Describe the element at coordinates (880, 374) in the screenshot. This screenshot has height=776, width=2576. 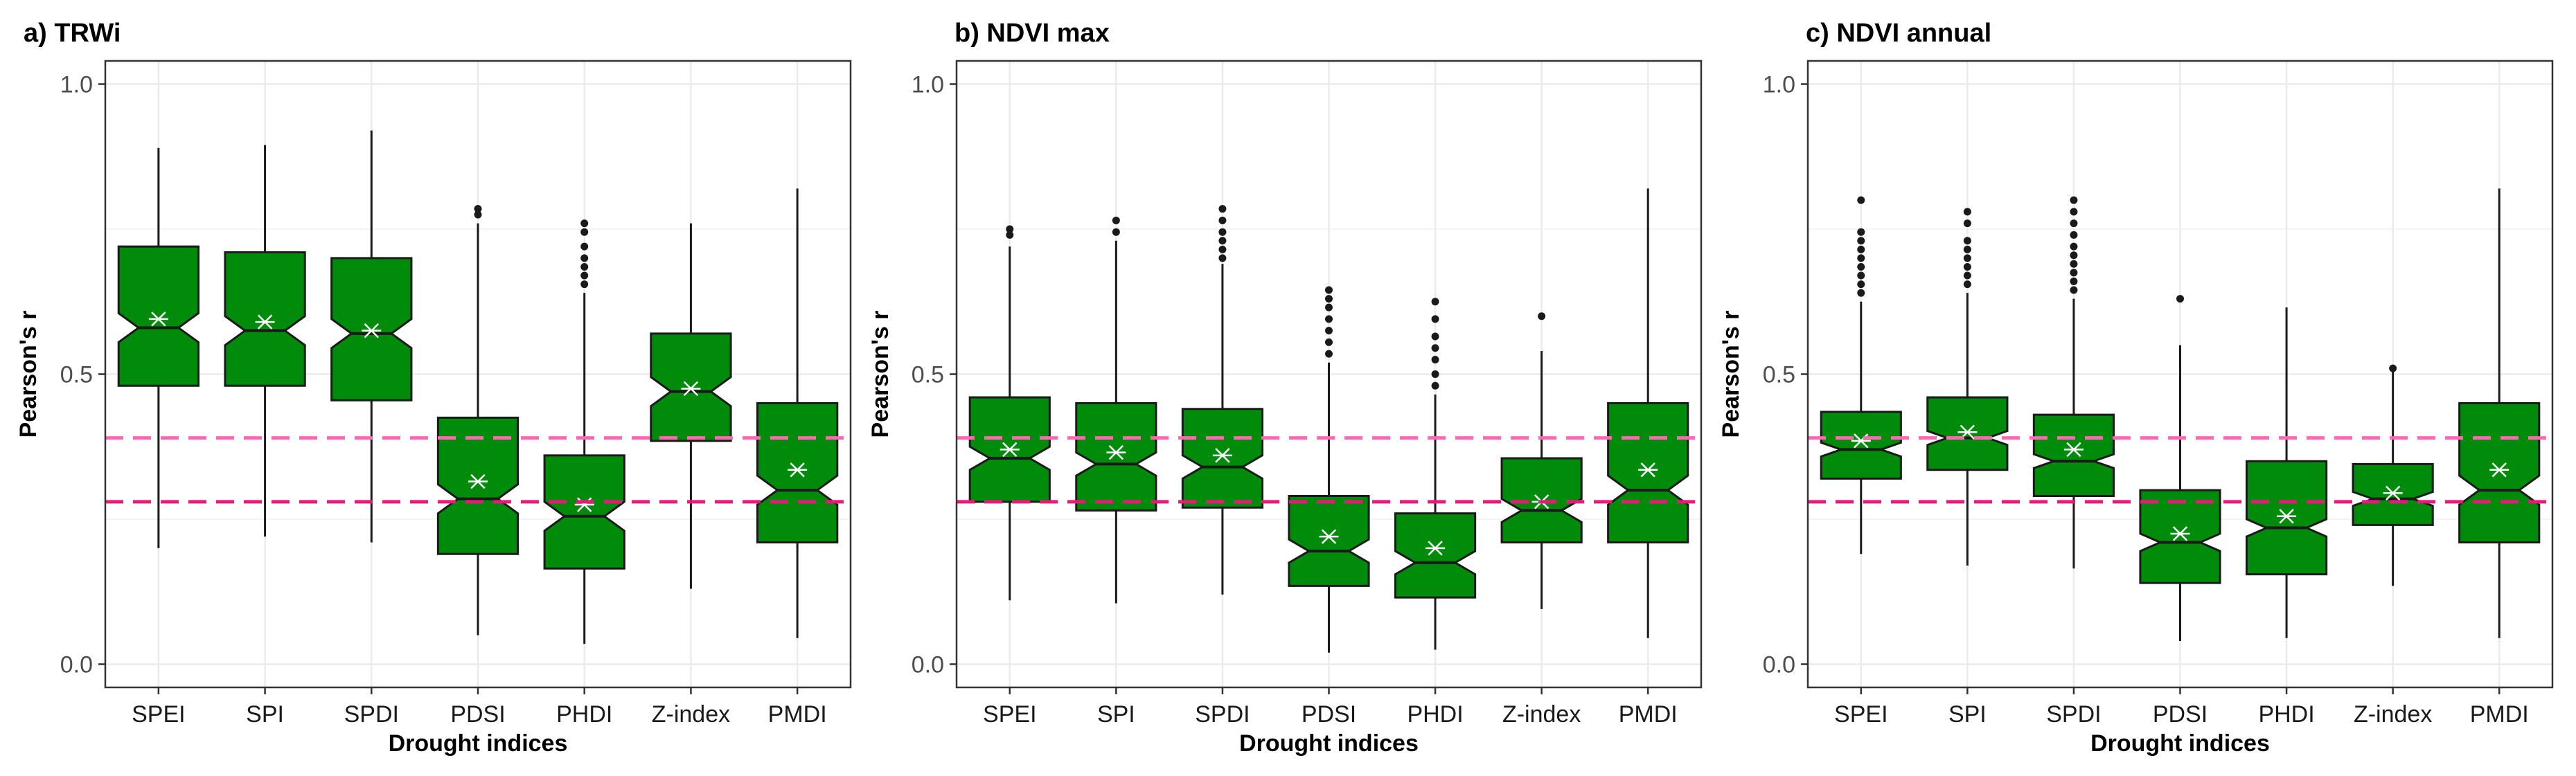
I see `y-axis-title: Pearson's r` at that location.